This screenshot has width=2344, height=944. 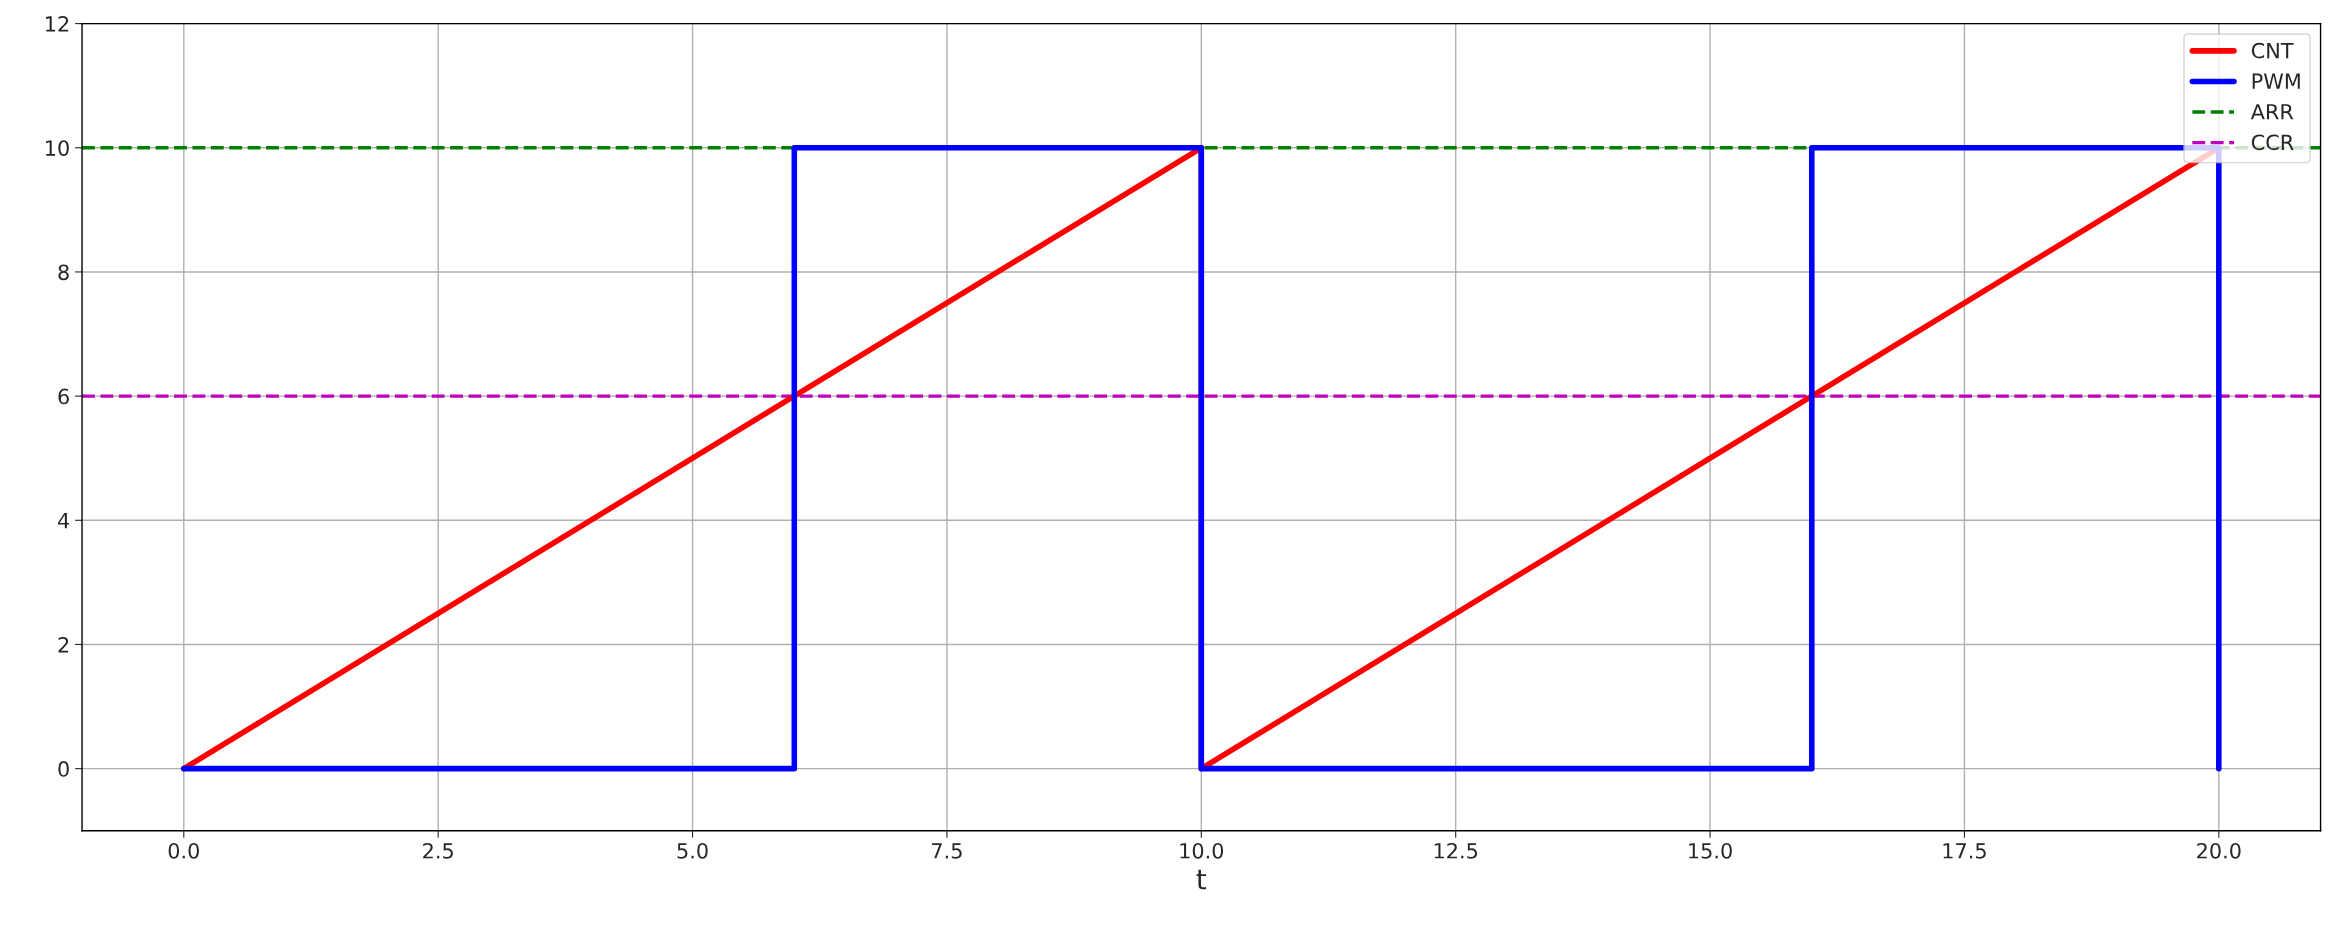 I want to click on y-tick-label: 10, so click(x=57, y=148).